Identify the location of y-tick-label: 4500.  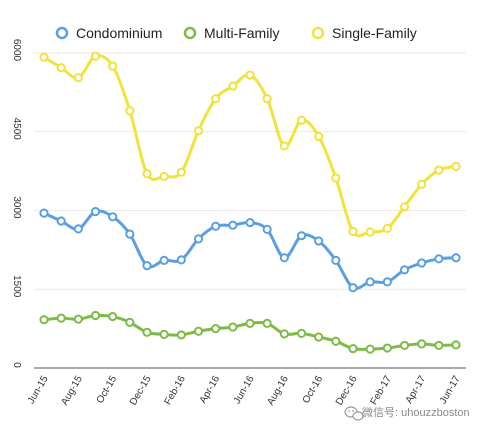
(16, 129).